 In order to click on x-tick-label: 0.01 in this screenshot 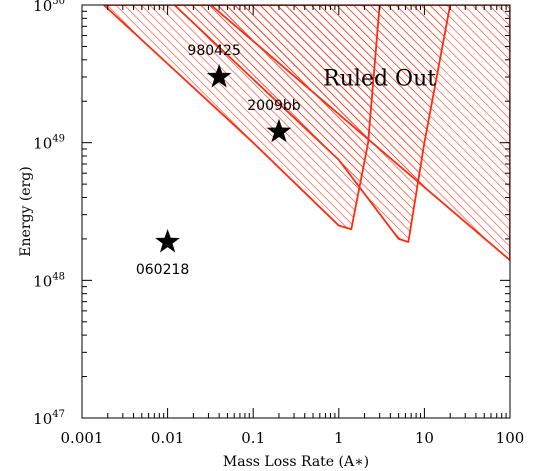, I will do `click(167, 438)`.